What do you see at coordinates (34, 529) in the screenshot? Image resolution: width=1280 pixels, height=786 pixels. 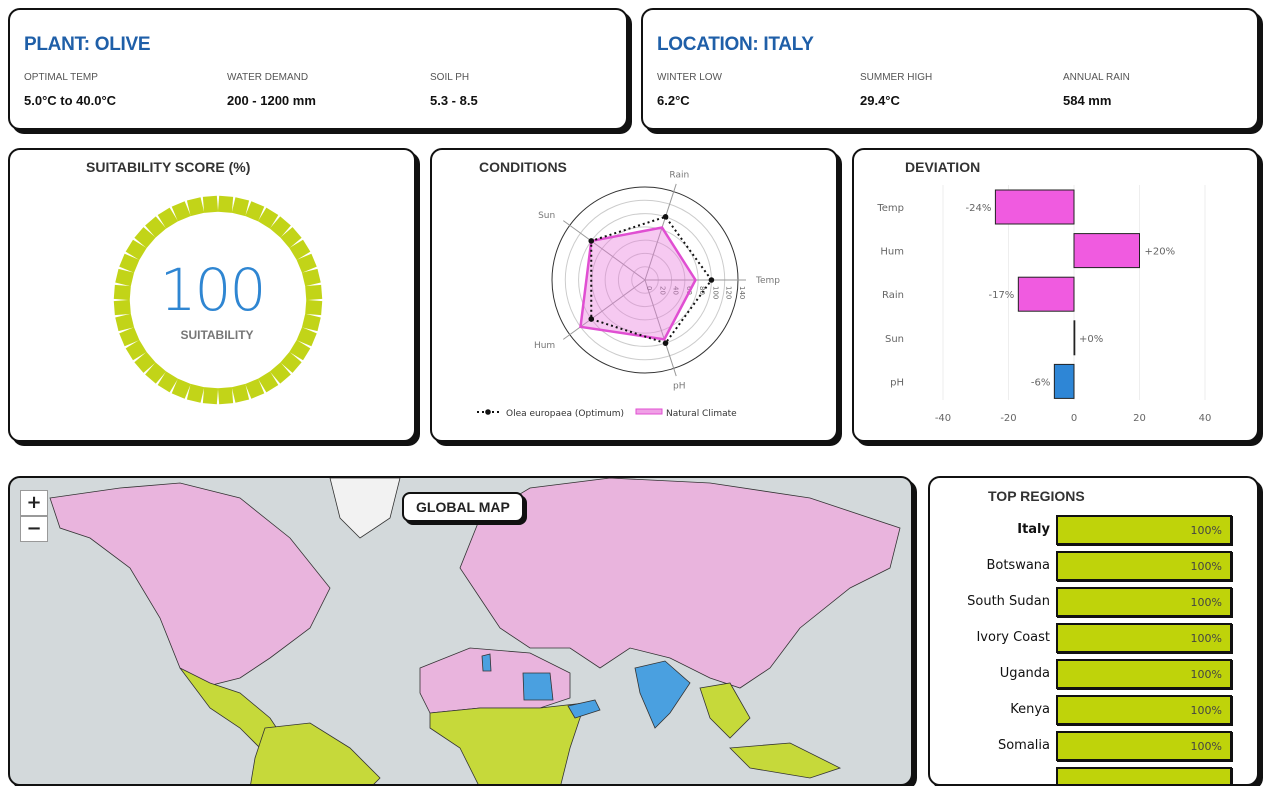 I see `zoom-out-button: −` at bounding box center [34, 529].